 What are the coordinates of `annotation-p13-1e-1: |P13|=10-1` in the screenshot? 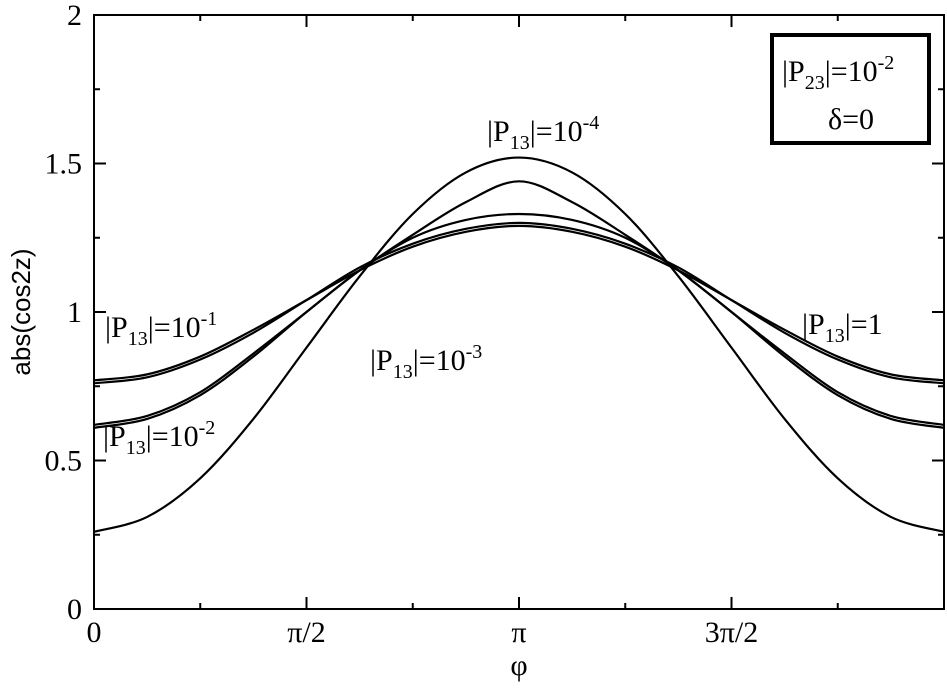 It's located at (161, 329).